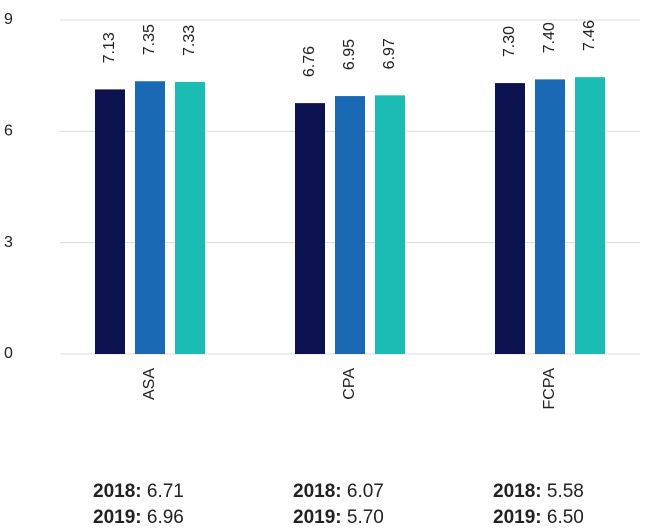 The image size is (646, 530). I want to click on annotation-value: 6.50, so click(565, 517).